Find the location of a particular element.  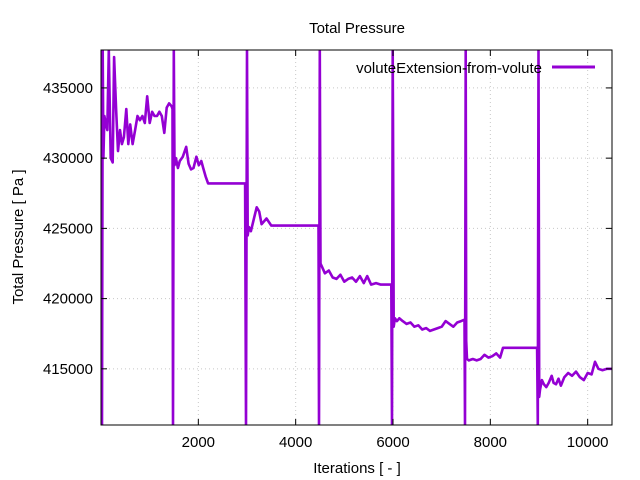

y-axis-title: Total Pressure [ Pa ] is located at coordinates (18, 236).